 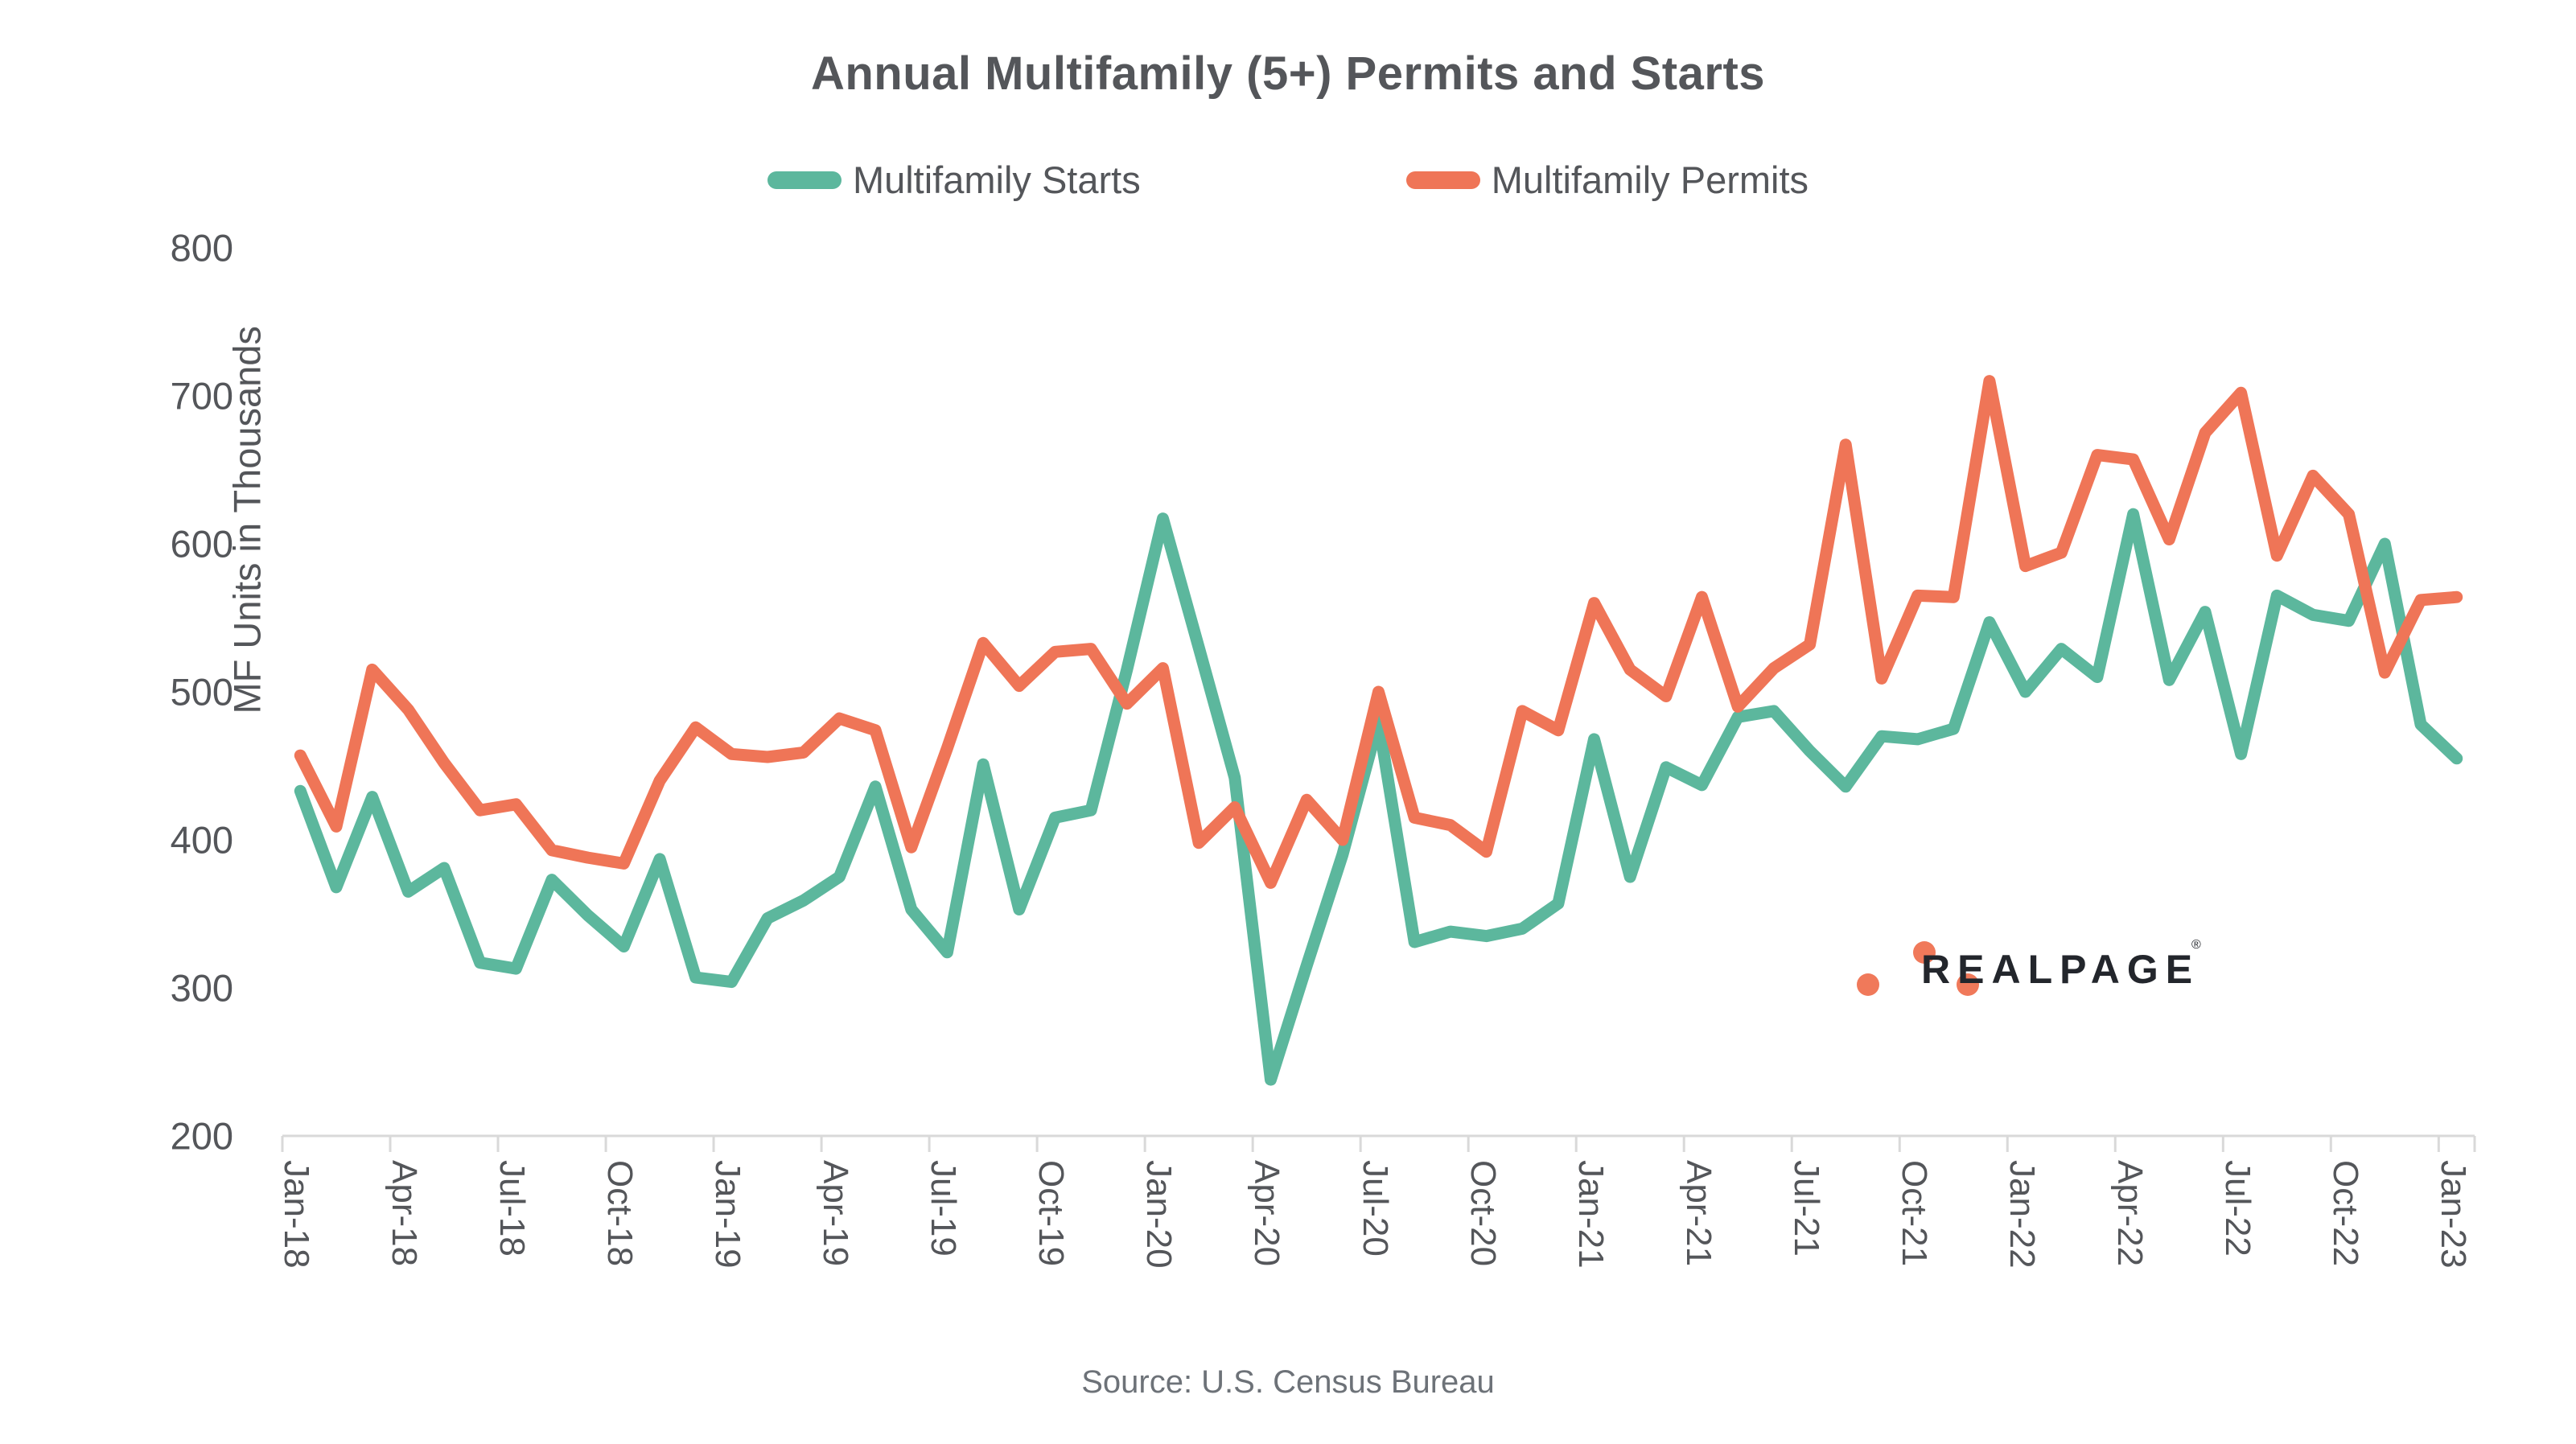 I want to click on y-tick-label: 200, so click(x=201, y=1136).